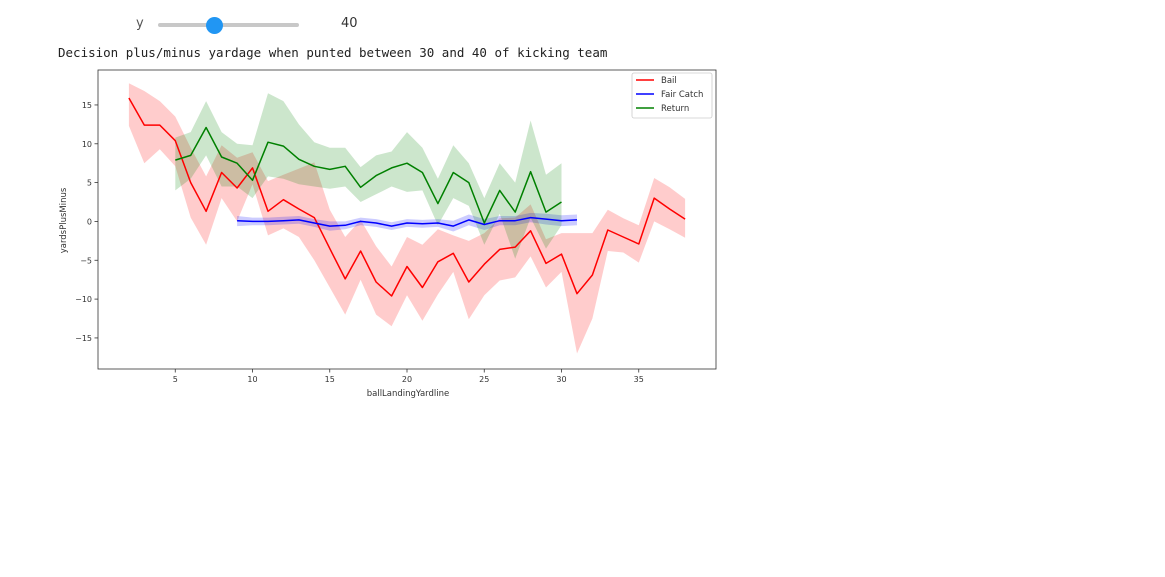 This screenshot has height=577, width=1165. Describe the element at coordinates (682, 95) in the screenshot. I see `legend-label-fair-catch: Fair Catch` at that location.